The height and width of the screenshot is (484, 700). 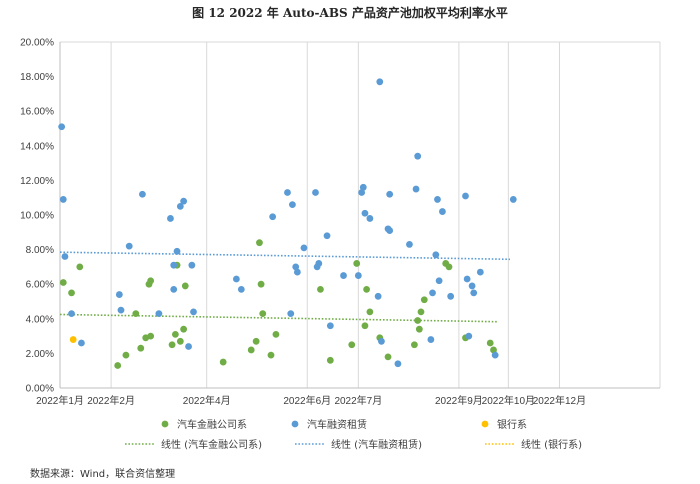 I want to click on y-tick-label: 4.00%, so click(x=40, y=319).